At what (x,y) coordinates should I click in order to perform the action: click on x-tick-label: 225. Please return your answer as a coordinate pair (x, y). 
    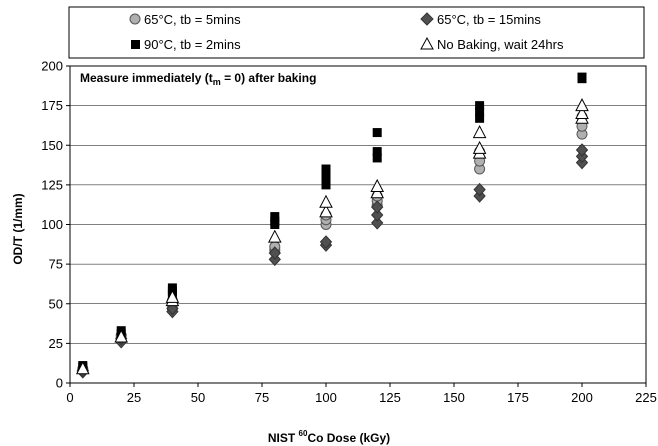
    Looking at the image, I should click on (646, 397).